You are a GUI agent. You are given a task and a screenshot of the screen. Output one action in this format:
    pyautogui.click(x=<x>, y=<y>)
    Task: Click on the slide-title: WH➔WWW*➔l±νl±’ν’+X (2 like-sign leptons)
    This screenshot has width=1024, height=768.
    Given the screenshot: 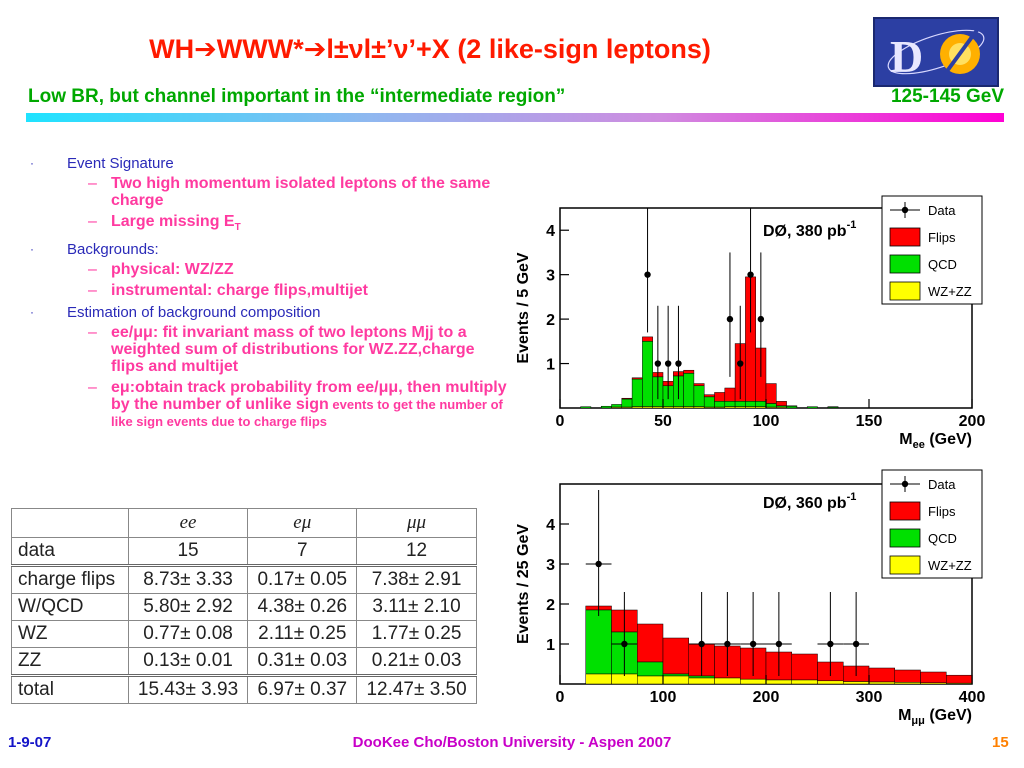 What is the action you would take?
    pyautogui.click(x=430, y=49)
    